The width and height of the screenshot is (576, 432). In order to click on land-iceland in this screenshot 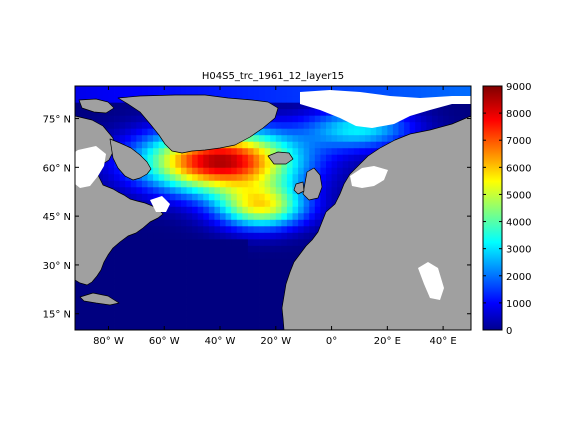, I will do `click(280, 158)`.